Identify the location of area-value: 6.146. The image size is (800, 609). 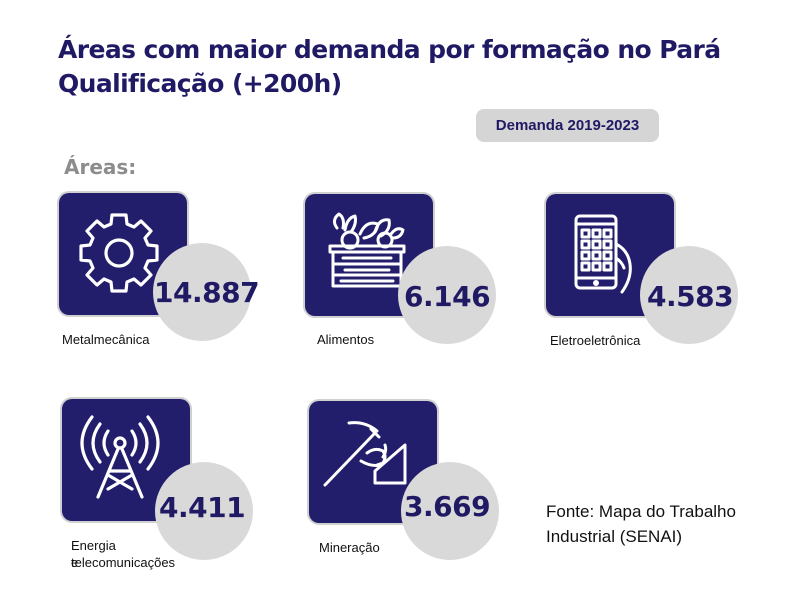
(447, 296).